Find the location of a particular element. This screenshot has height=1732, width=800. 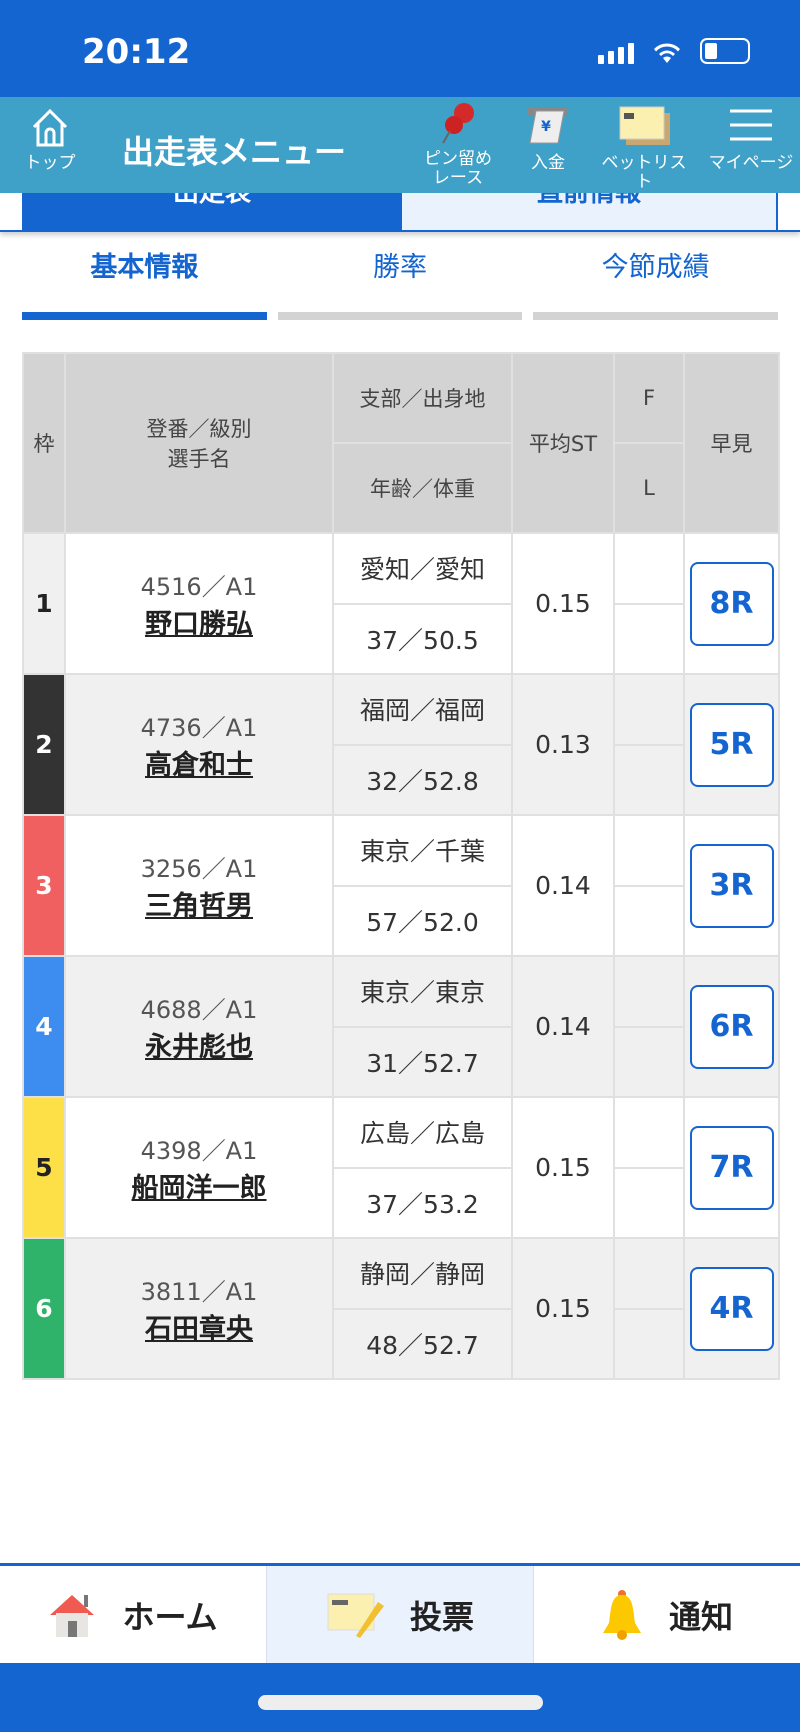

age-weight: 57／52.0 is located at coordinates (422, 920).